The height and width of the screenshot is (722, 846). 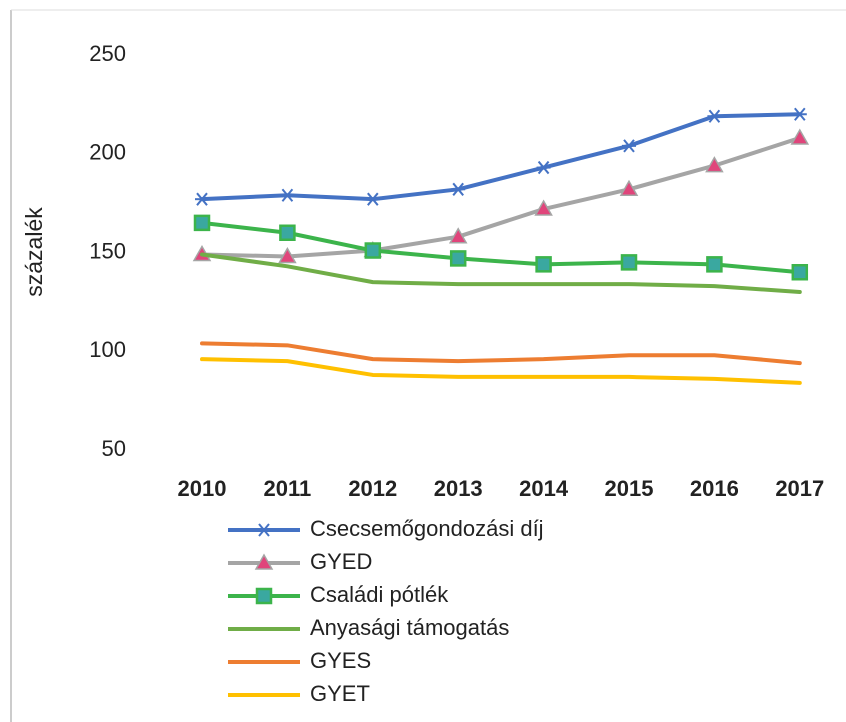 I want to click on x-tick-label: 2013, so click(x=458, y=488).